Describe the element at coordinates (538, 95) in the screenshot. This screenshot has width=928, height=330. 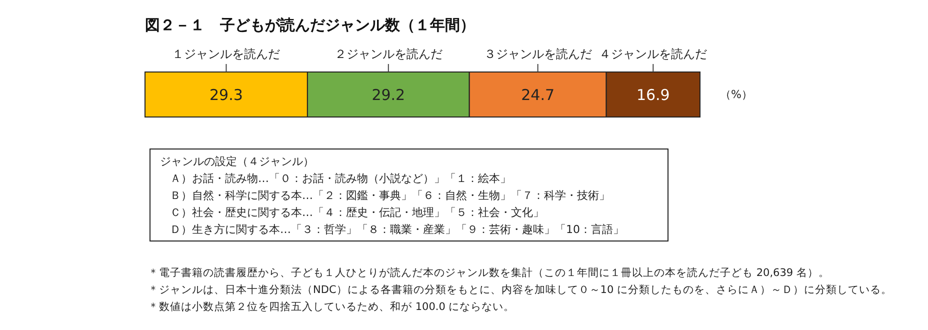
I see `data-label: 24.7` at that location.